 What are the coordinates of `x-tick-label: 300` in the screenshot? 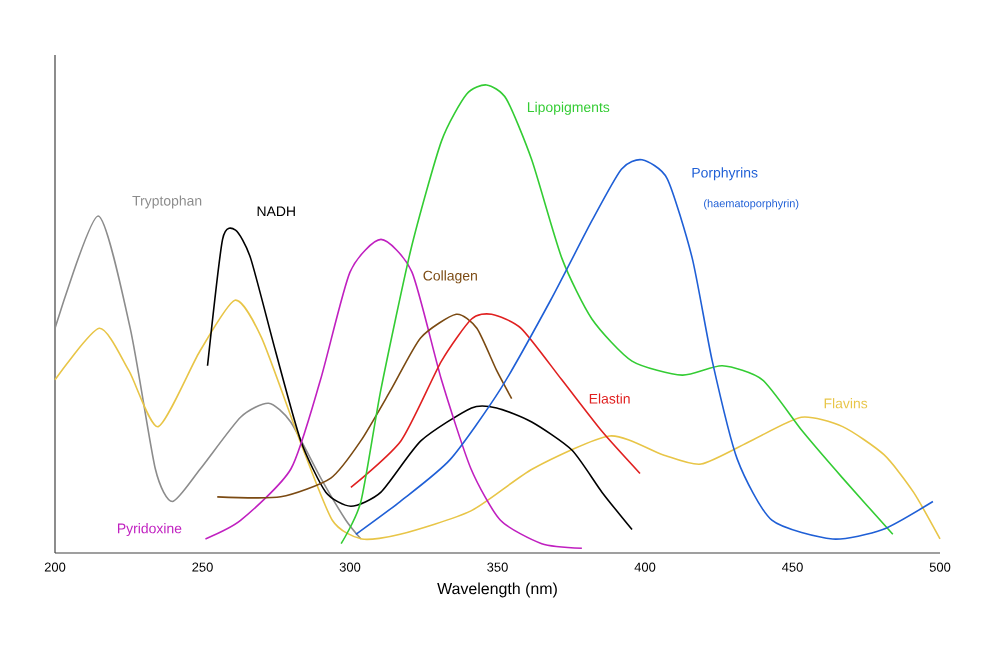 It's located at (350, 567).